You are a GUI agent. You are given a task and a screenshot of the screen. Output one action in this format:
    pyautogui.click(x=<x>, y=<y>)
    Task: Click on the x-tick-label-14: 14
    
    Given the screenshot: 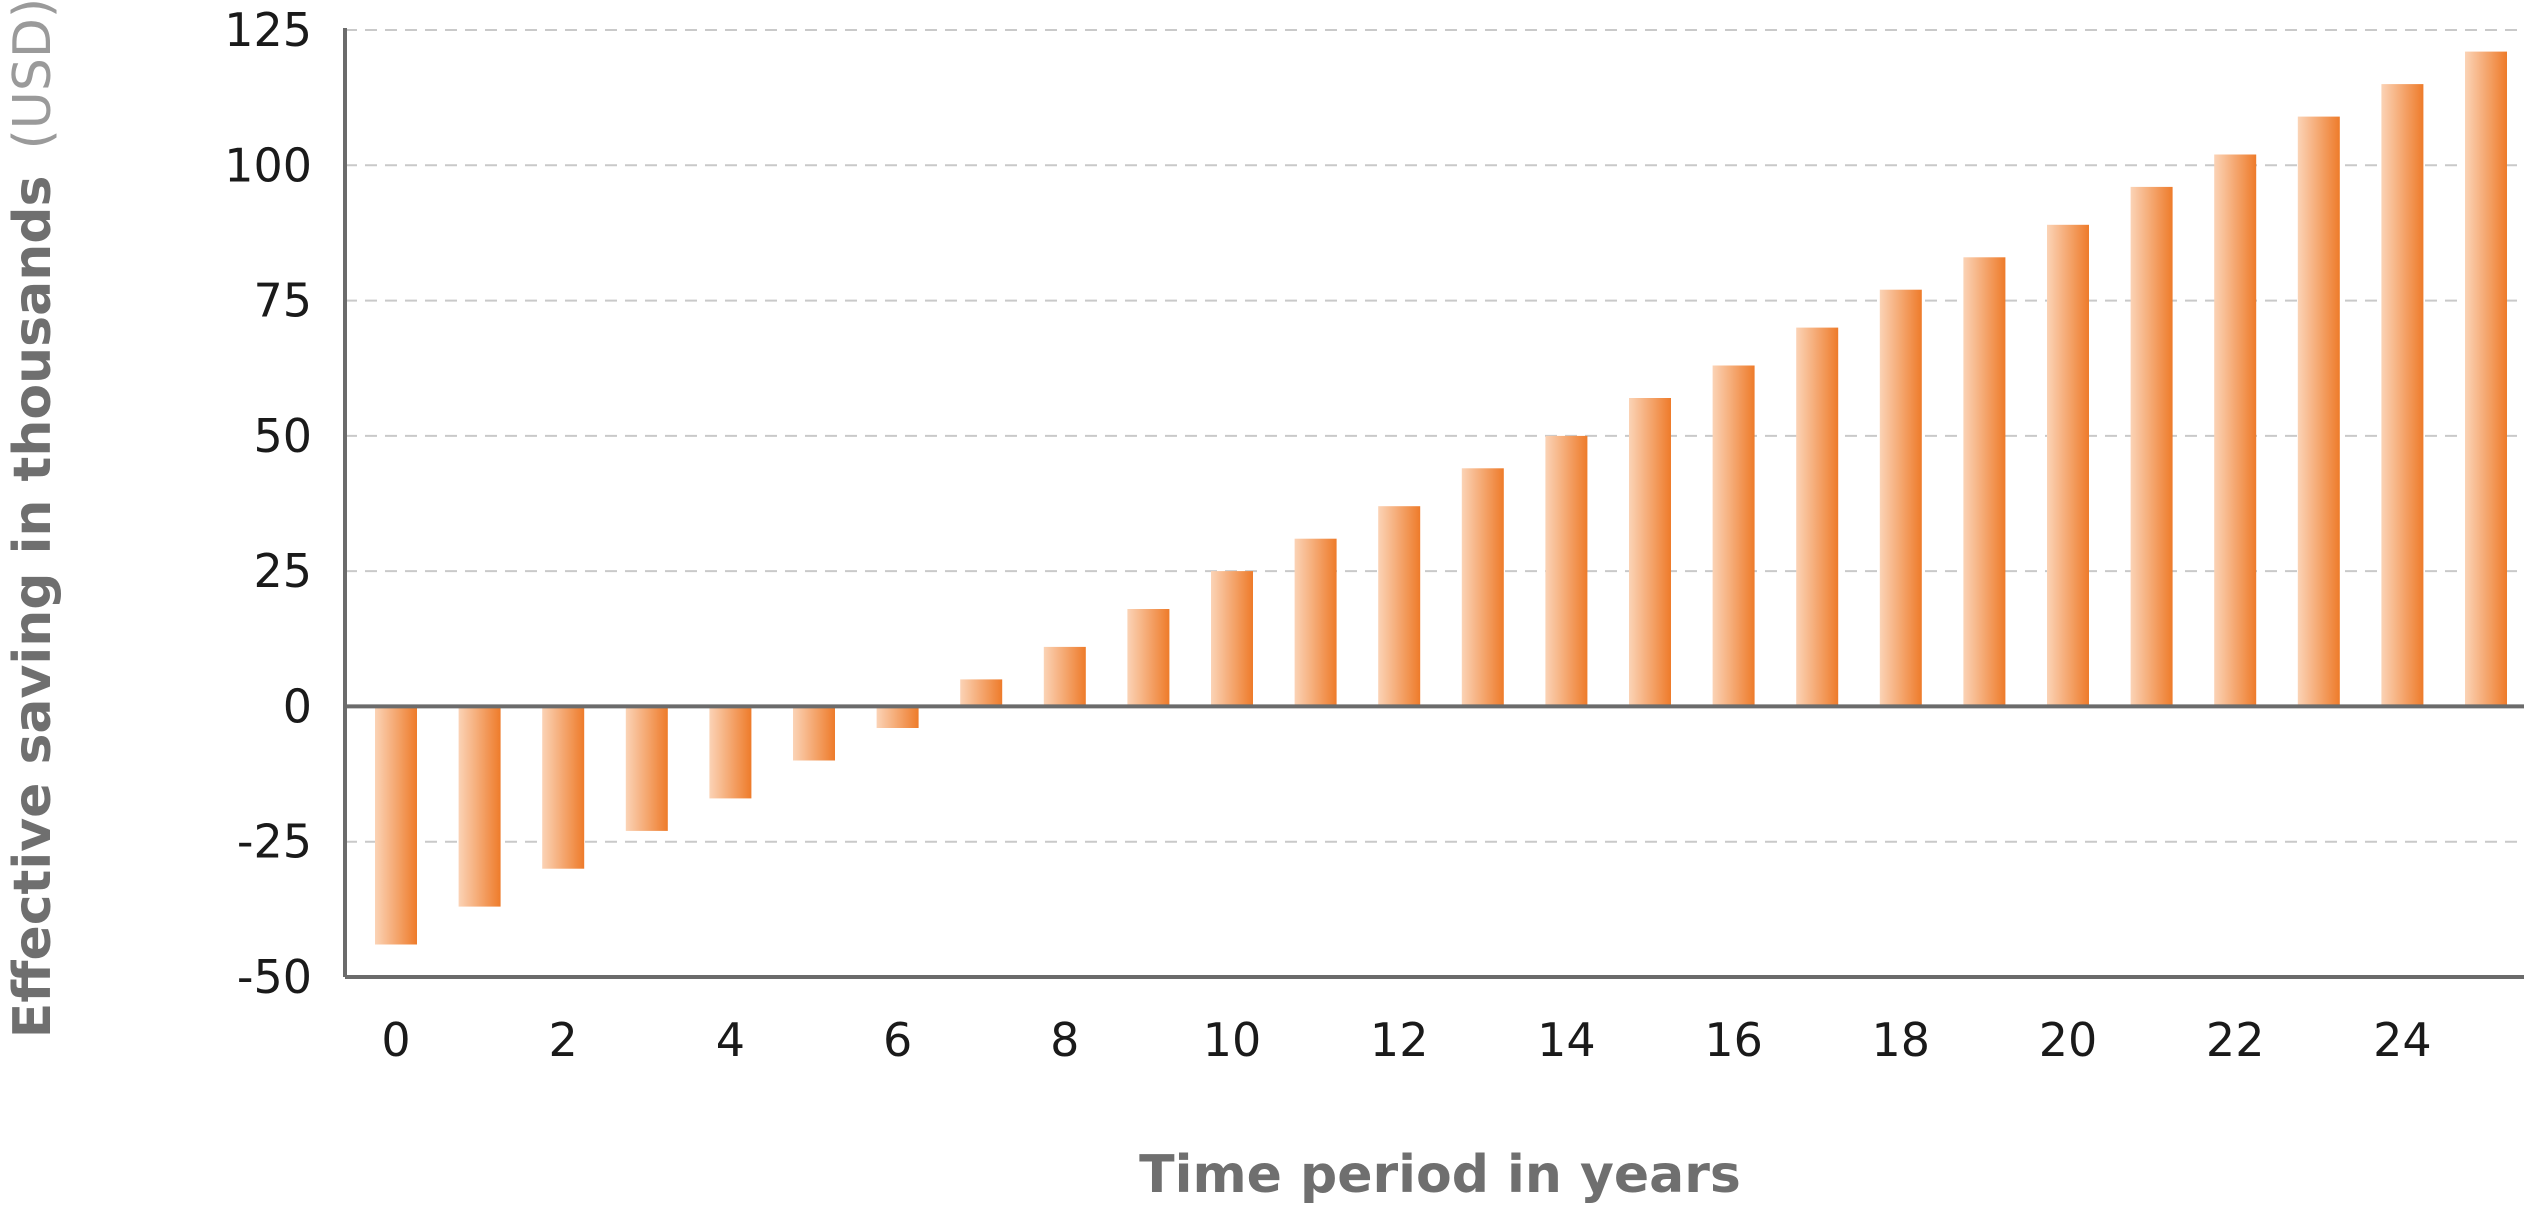 What is the action you would take?
    pyautogui.click(x=1566, y=1040)
    